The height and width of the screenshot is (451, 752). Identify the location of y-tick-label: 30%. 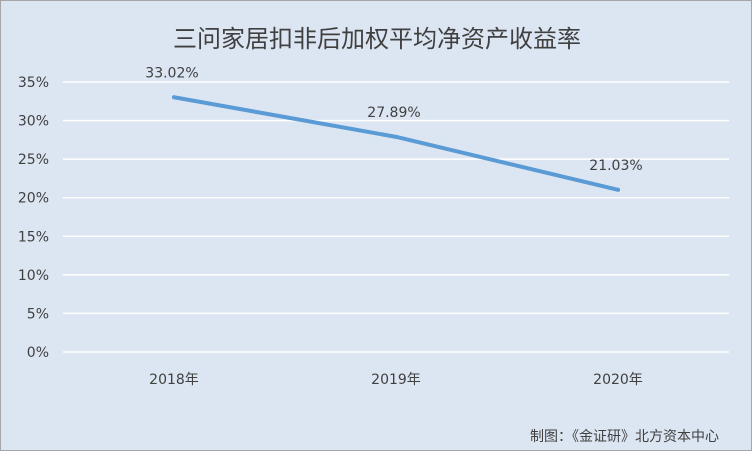
(33, 122).